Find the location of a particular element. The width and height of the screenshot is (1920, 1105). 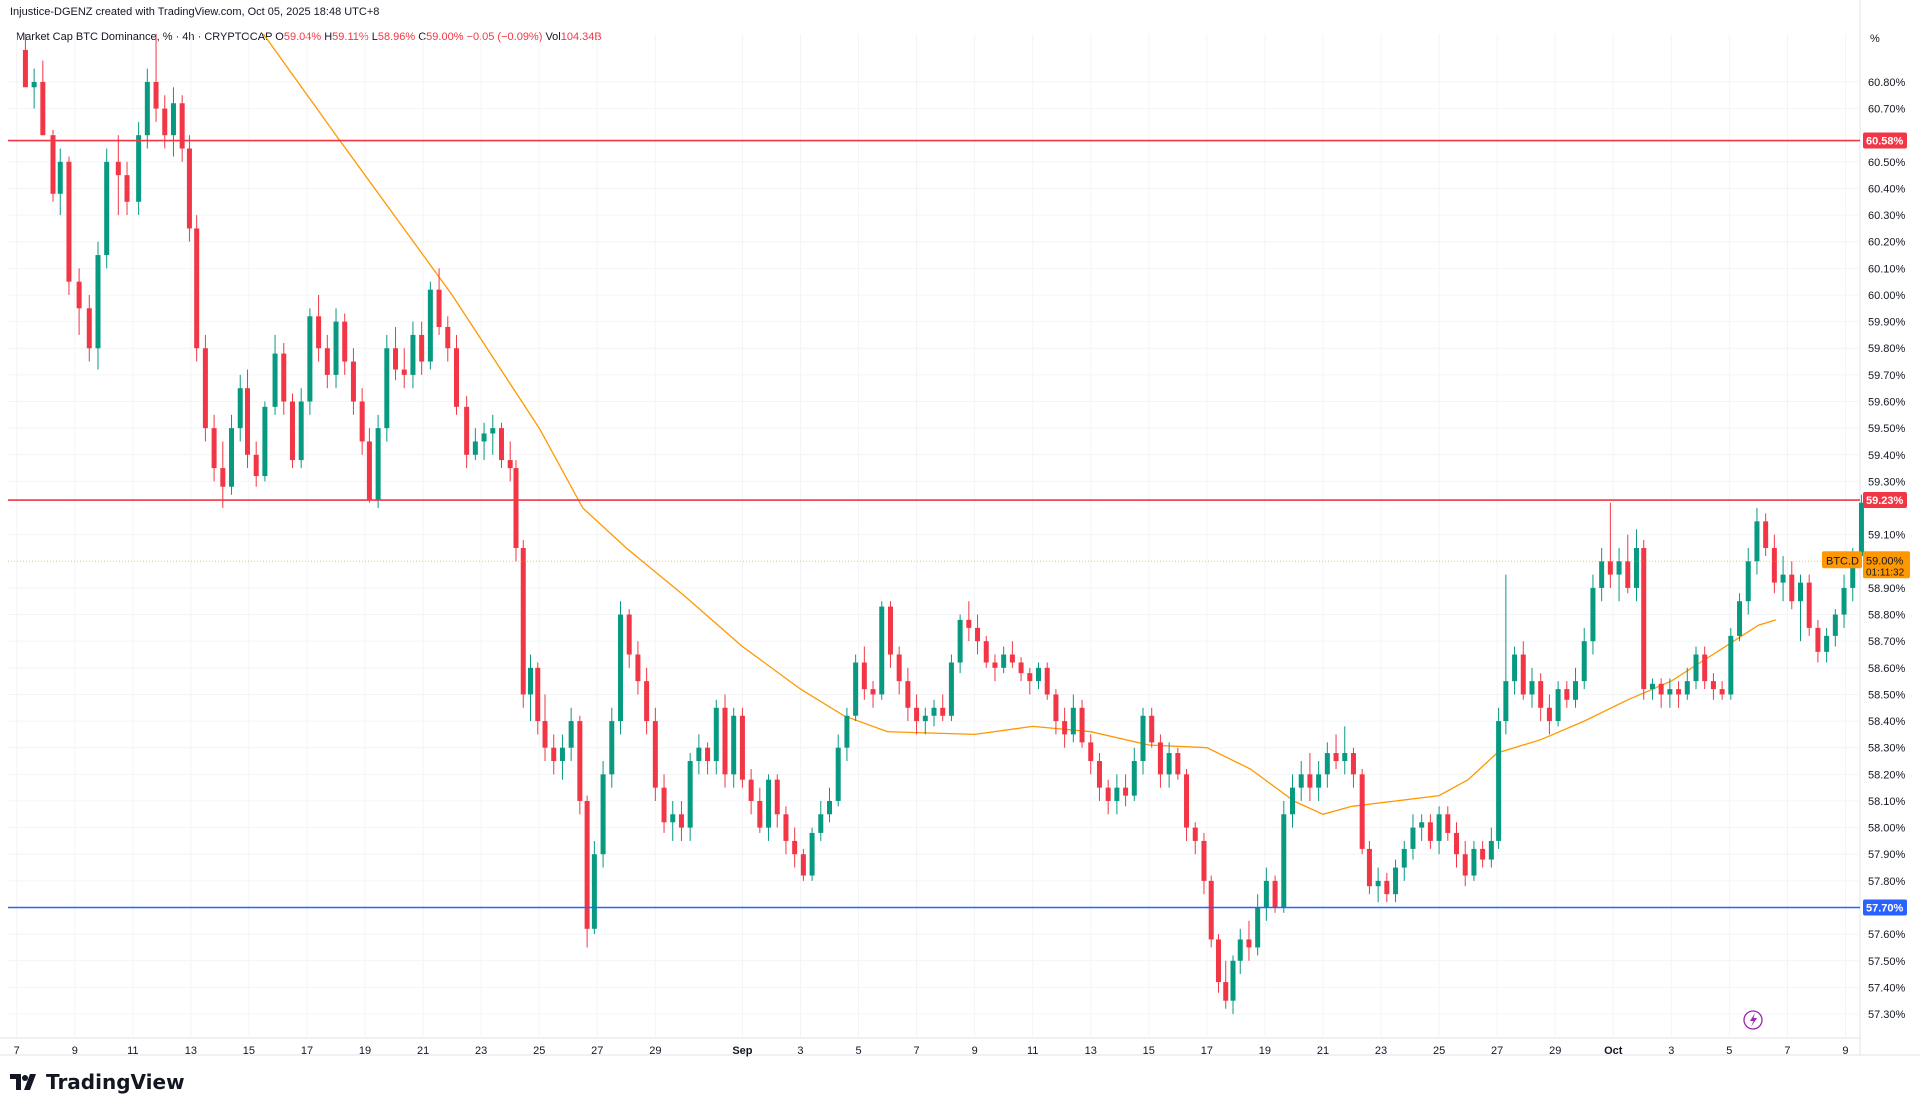

price-tick-label: 58.20% is located at coordinates (1887, 775).